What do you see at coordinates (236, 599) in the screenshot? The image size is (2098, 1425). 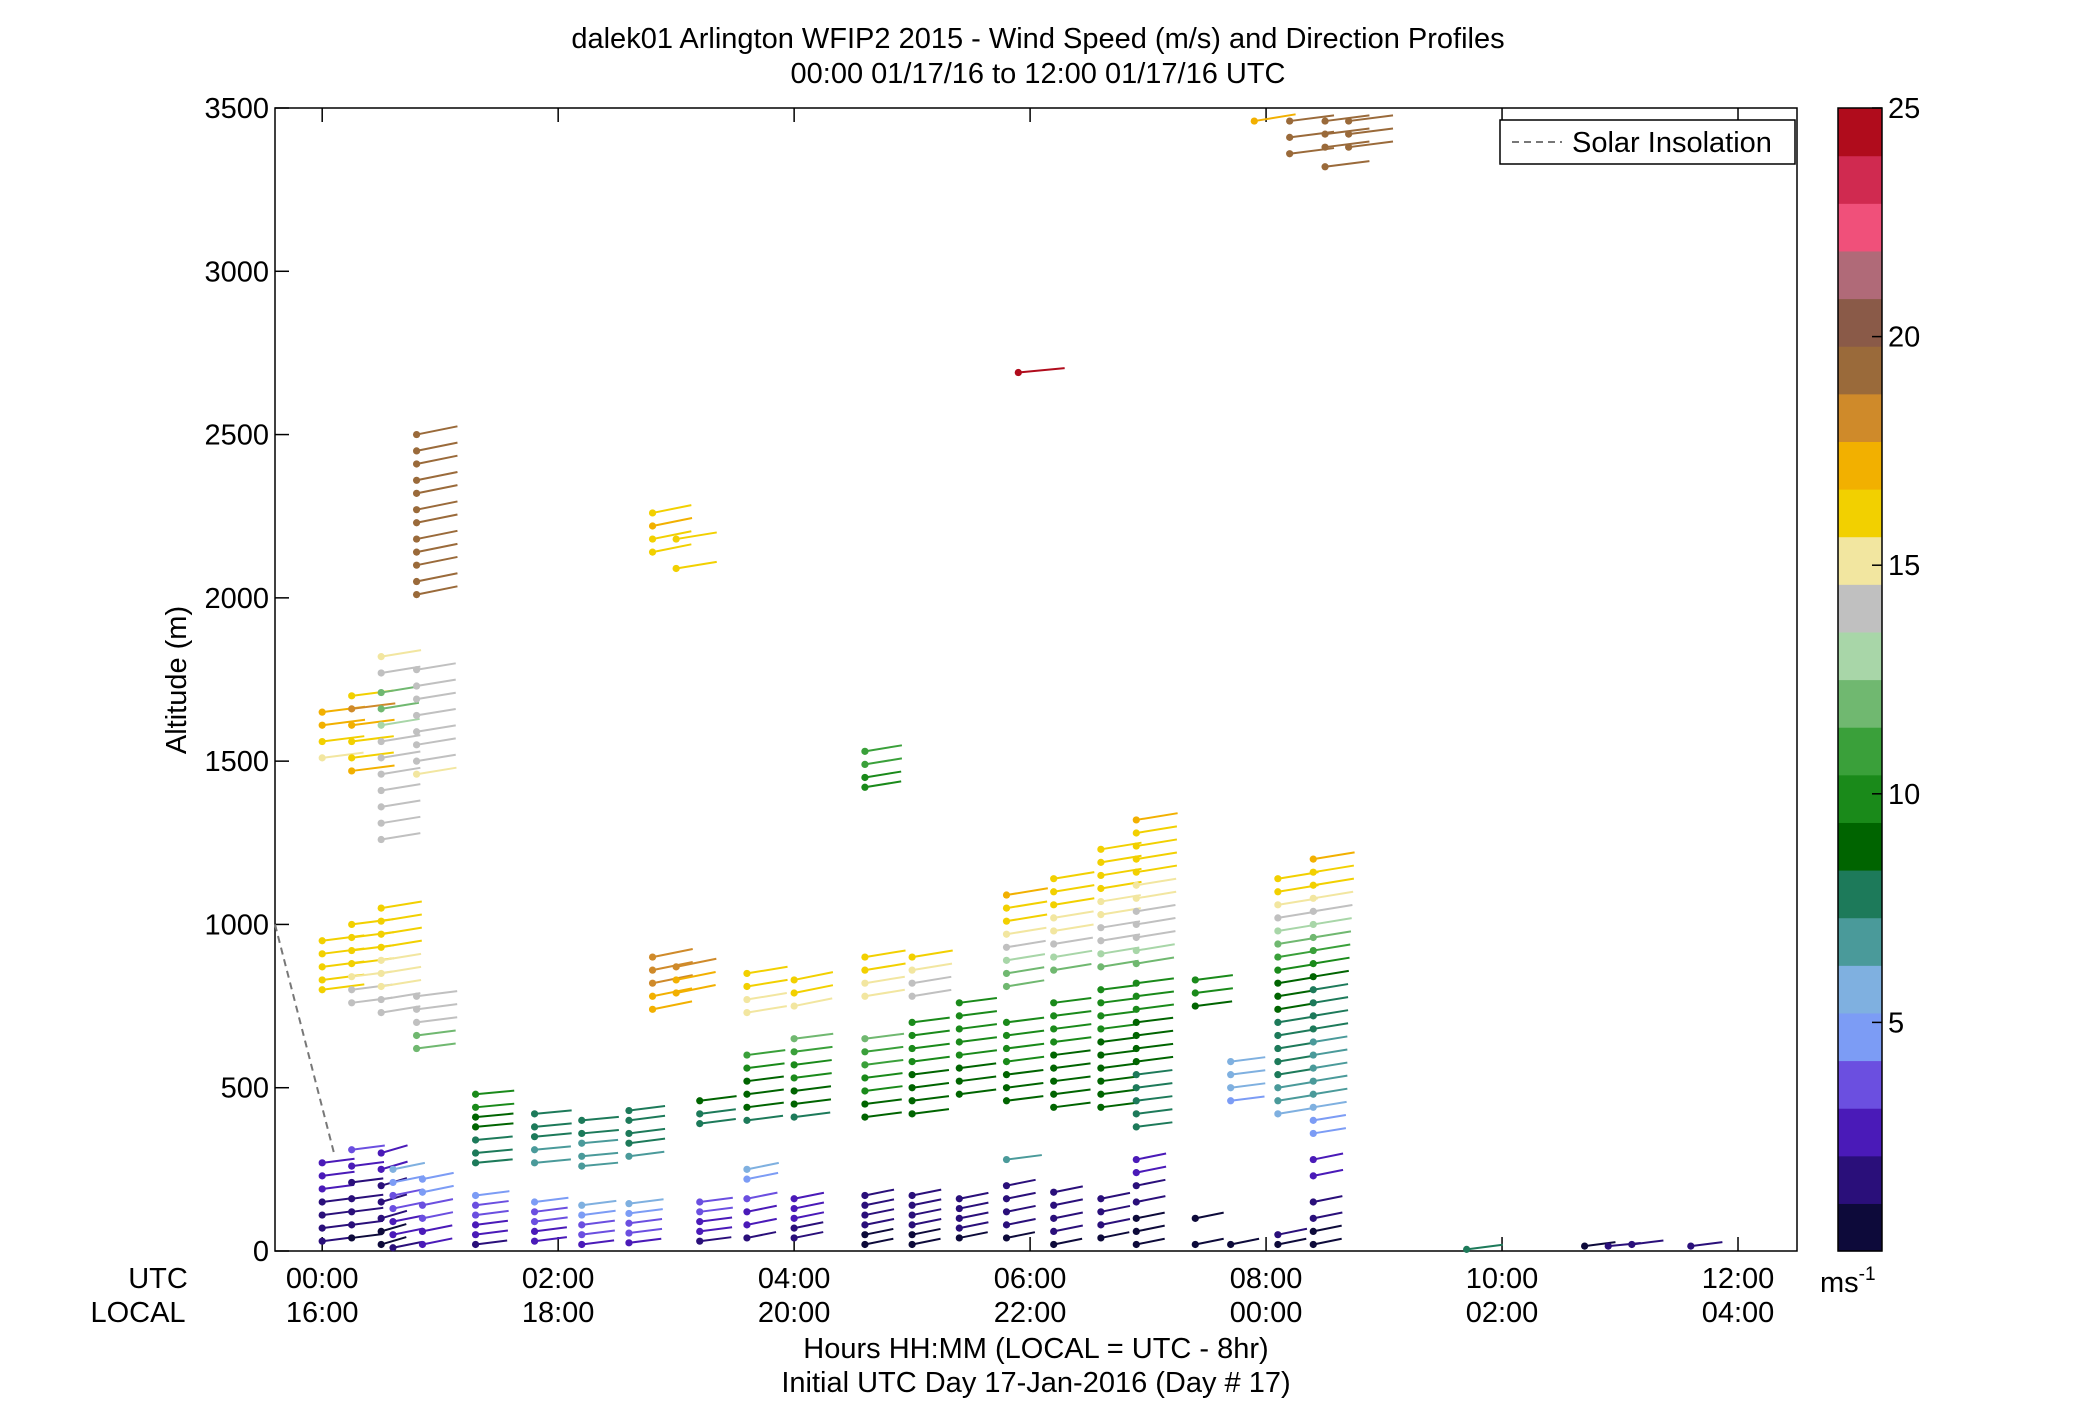 I see `y-tick-label: 2000` at bounding box center [236, 599].